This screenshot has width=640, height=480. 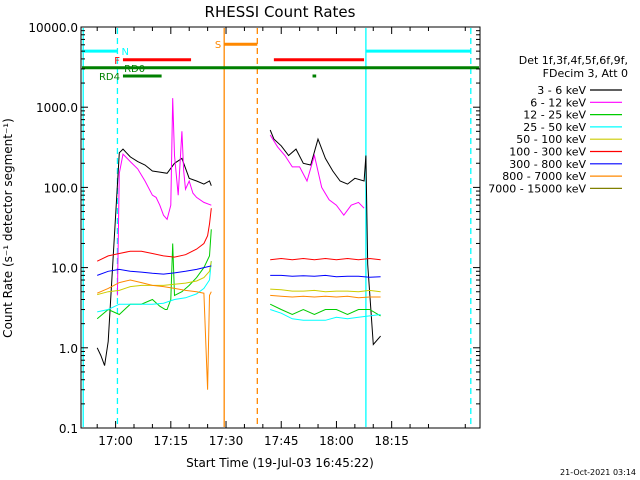 I want to click on legend-entry-label: 3 - 6 keV, so click(x=561, y=90).